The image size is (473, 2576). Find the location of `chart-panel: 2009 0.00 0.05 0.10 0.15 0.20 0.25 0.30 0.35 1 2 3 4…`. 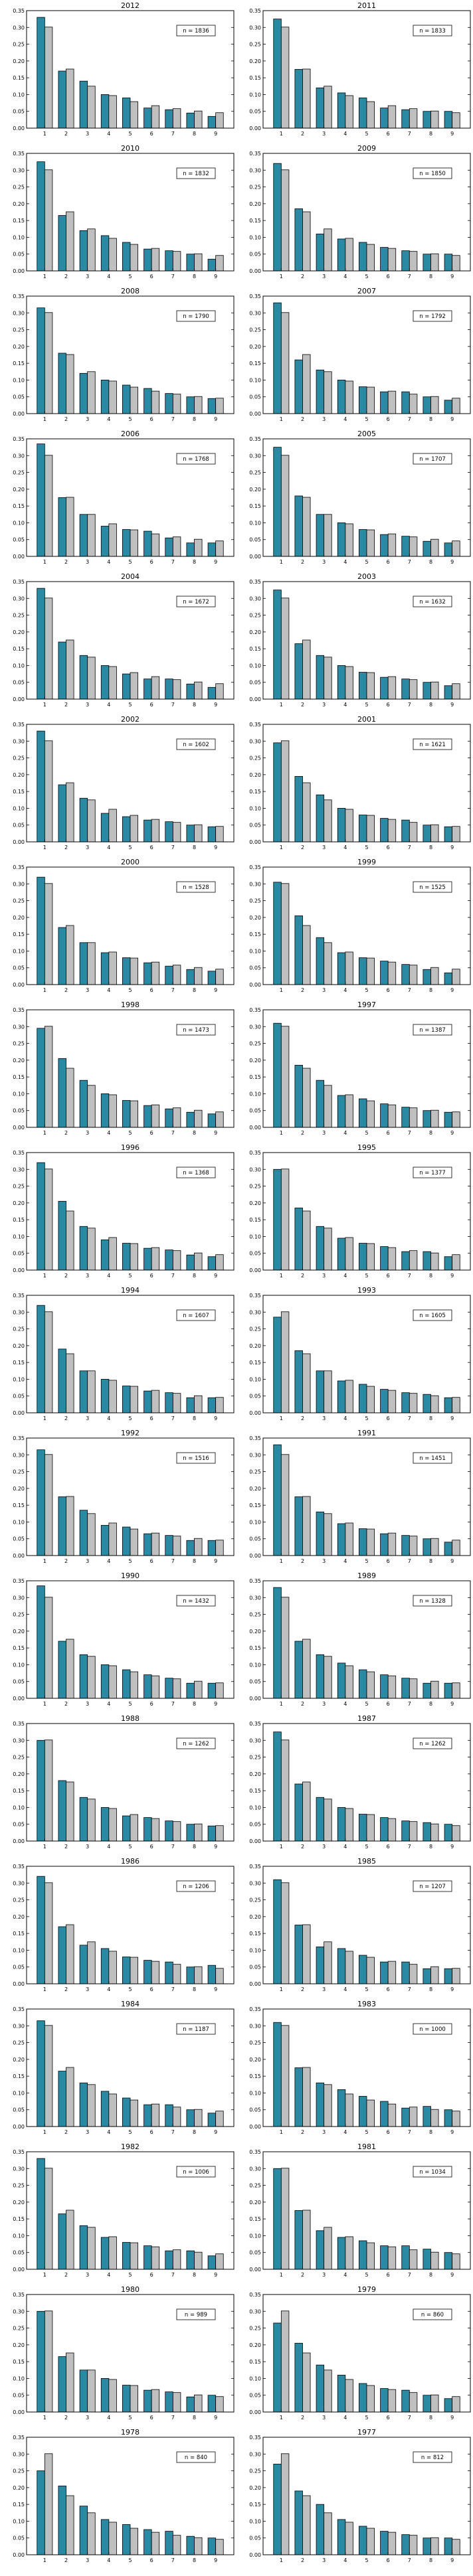

chart-panel: 2009 0.00 0.05 0.10 0.15 0.20 0.25 0.30 0.35 1 2 3 4… is located at coordinates (360, 212).